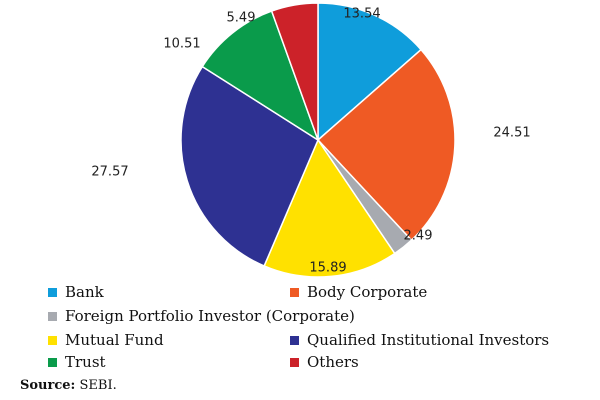  What do you see at coordinates (294, 71) in the screenshot?
I see `pie-slice-others` at bounding box center [294, 71].